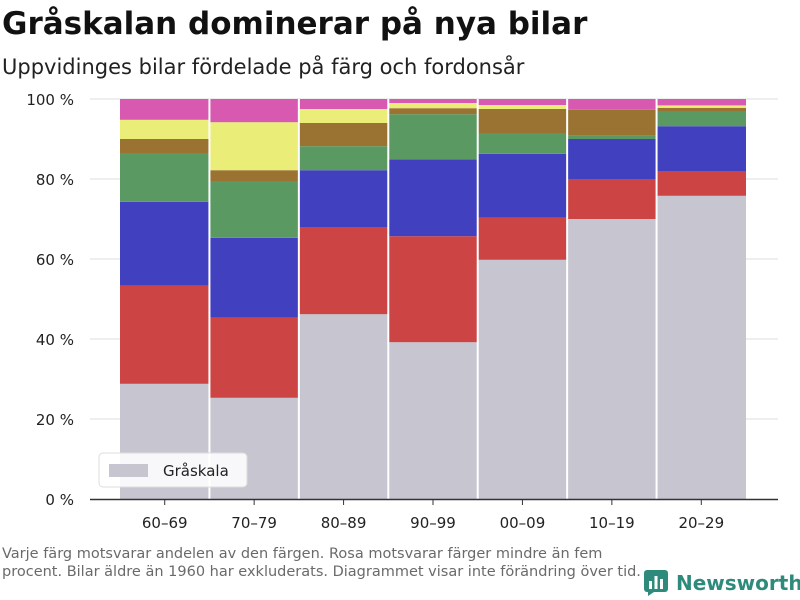 The image size is (800, 600). Describe the element at coordinates (55, 180) in the screenshot. I see `y-tick-label: 80 %` at that location.